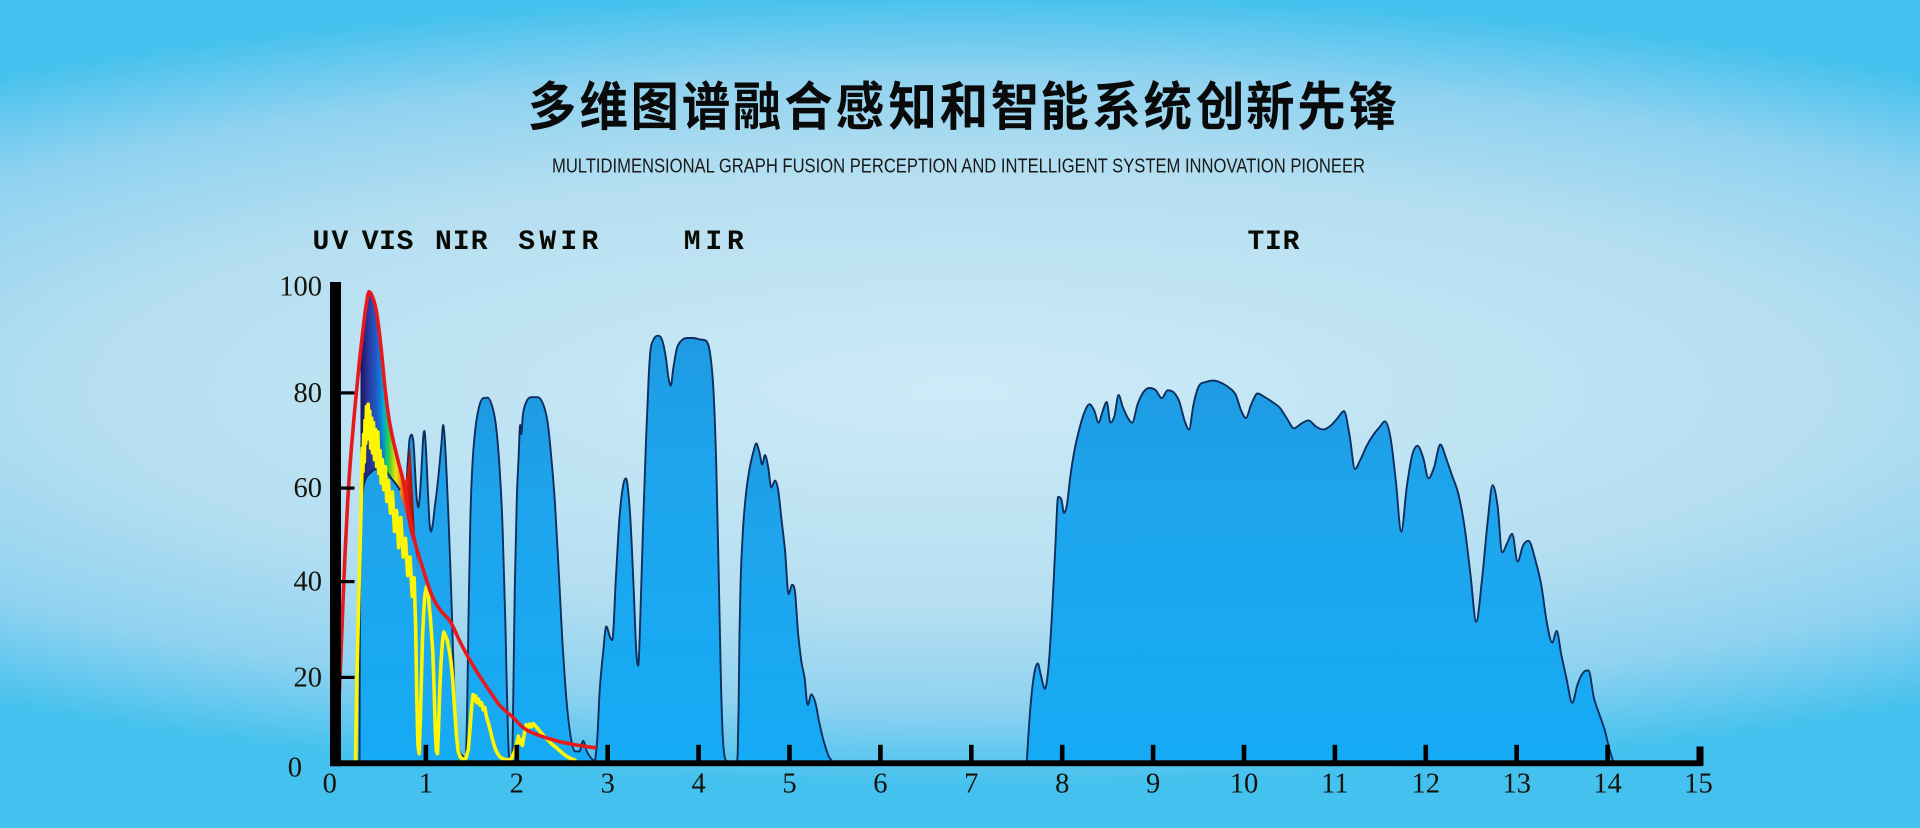 The image size is (1920, 828). I want to click on svg-text: 3, so click(608, 784).